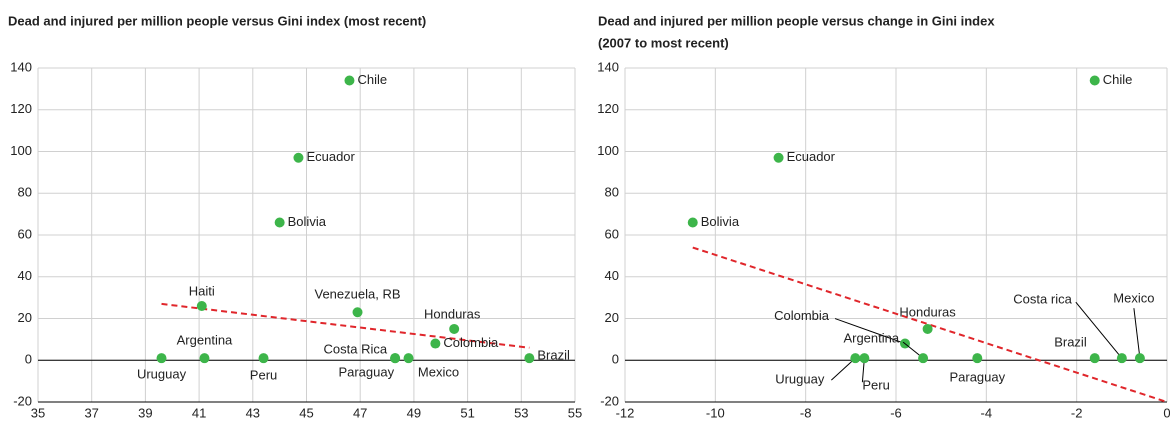 The image size is (1170, 429). Describe the element at coordinates (806, 412) in the screenshot. I see `x-tick-label: -8` at that location.